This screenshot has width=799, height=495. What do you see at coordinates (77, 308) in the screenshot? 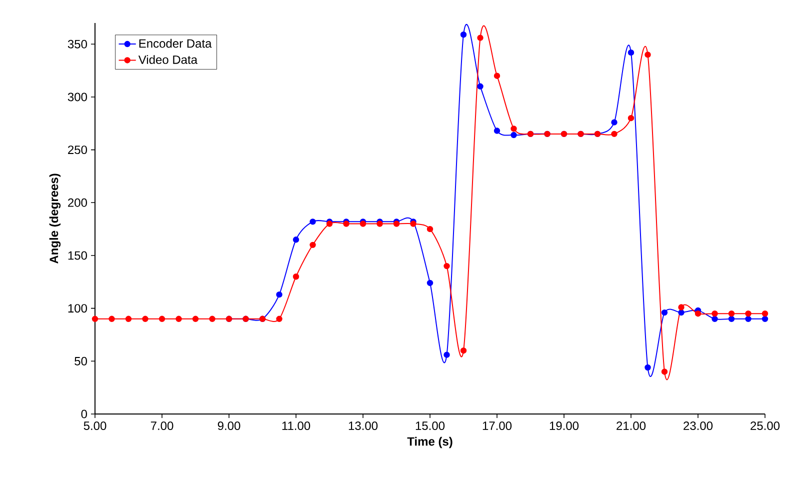
I see `y-tick-label: 100` at bounding box center [77, 308].